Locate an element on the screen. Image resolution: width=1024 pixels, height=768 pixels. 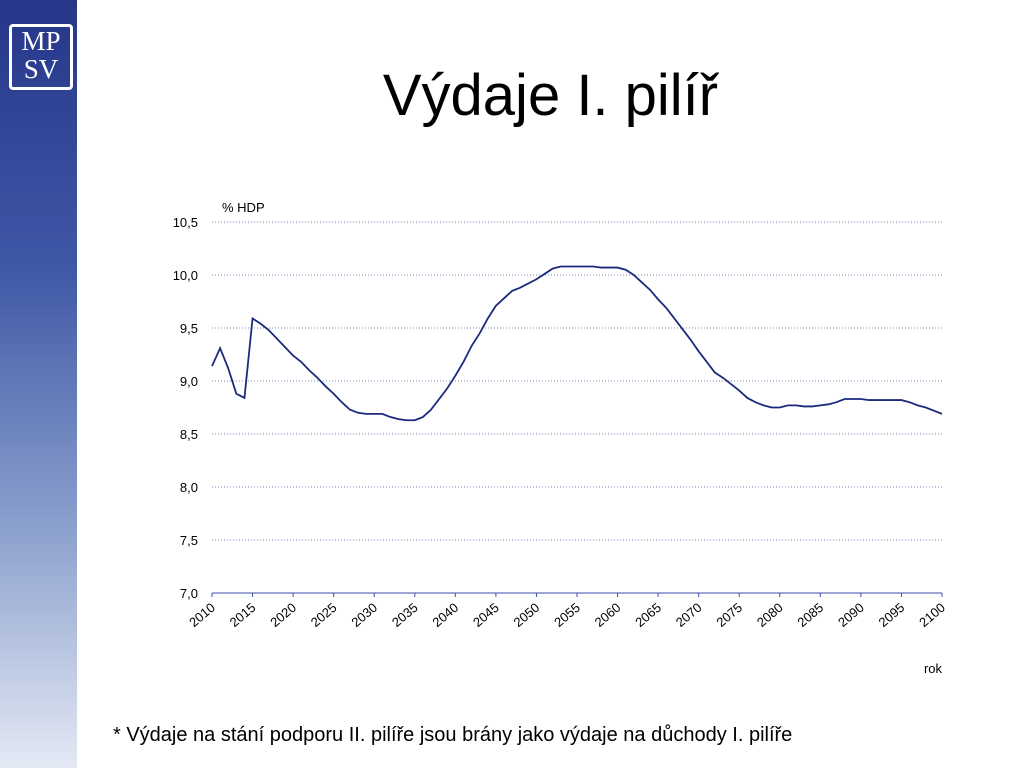
x-axis-label: rok is located at coordinates (933, 668).